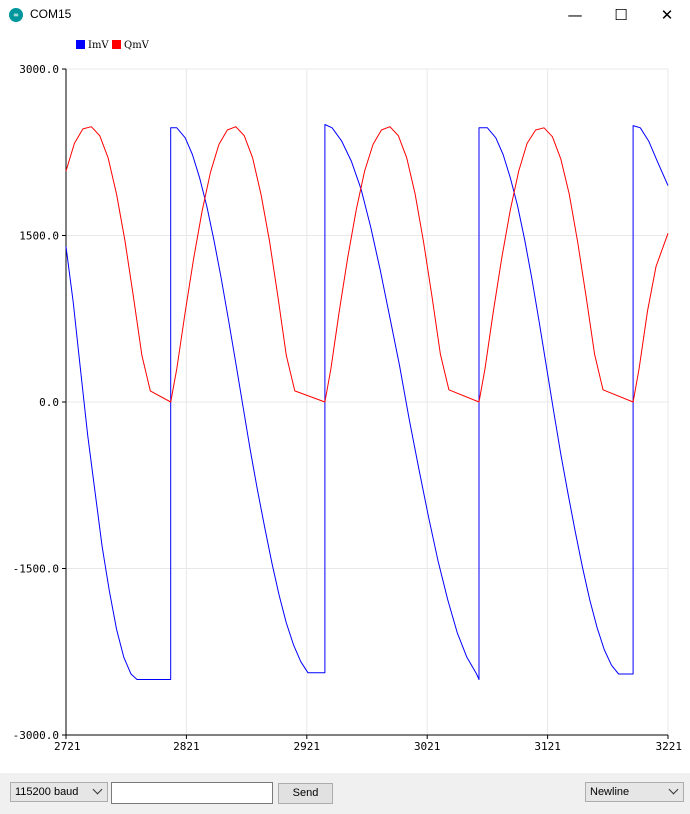 The width and height of the screenshot is (690, 814). Describe the element at coordinates (16, 15) in the screenshot. I see `arduino-icon: ∞` at that location.